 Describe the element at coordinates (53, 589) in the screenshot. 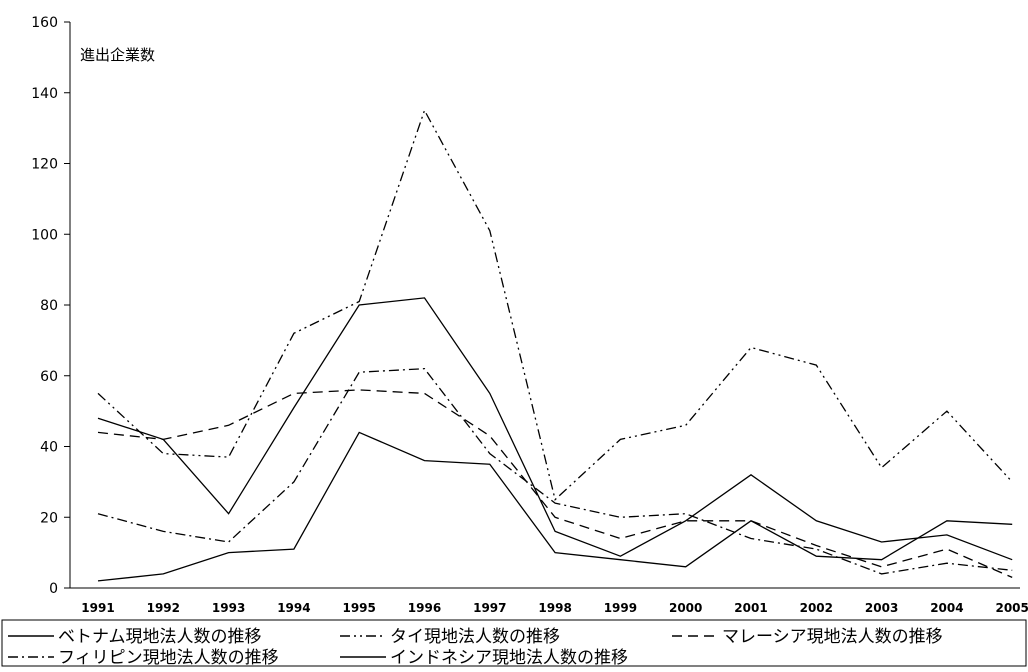

I see `y-tick-label: 0` at that location.